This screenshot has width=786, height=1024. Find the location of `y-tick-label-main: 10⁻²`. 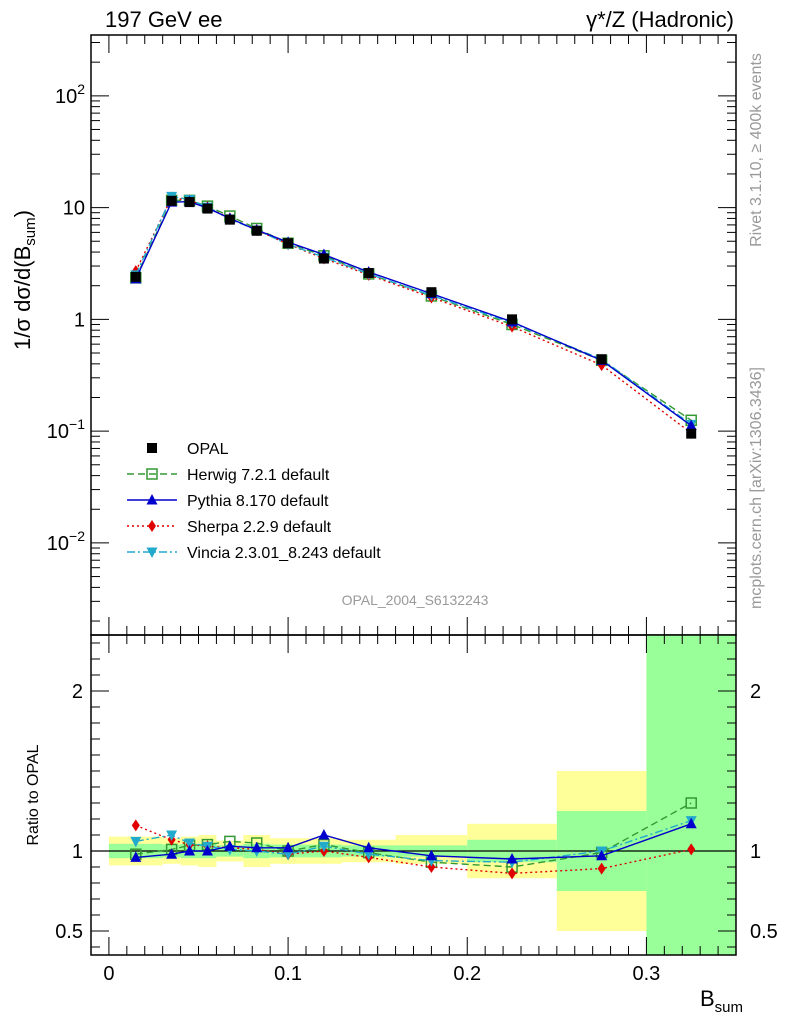

y-tick-label-main: 10⁻² is located at coordinates (66, 541).